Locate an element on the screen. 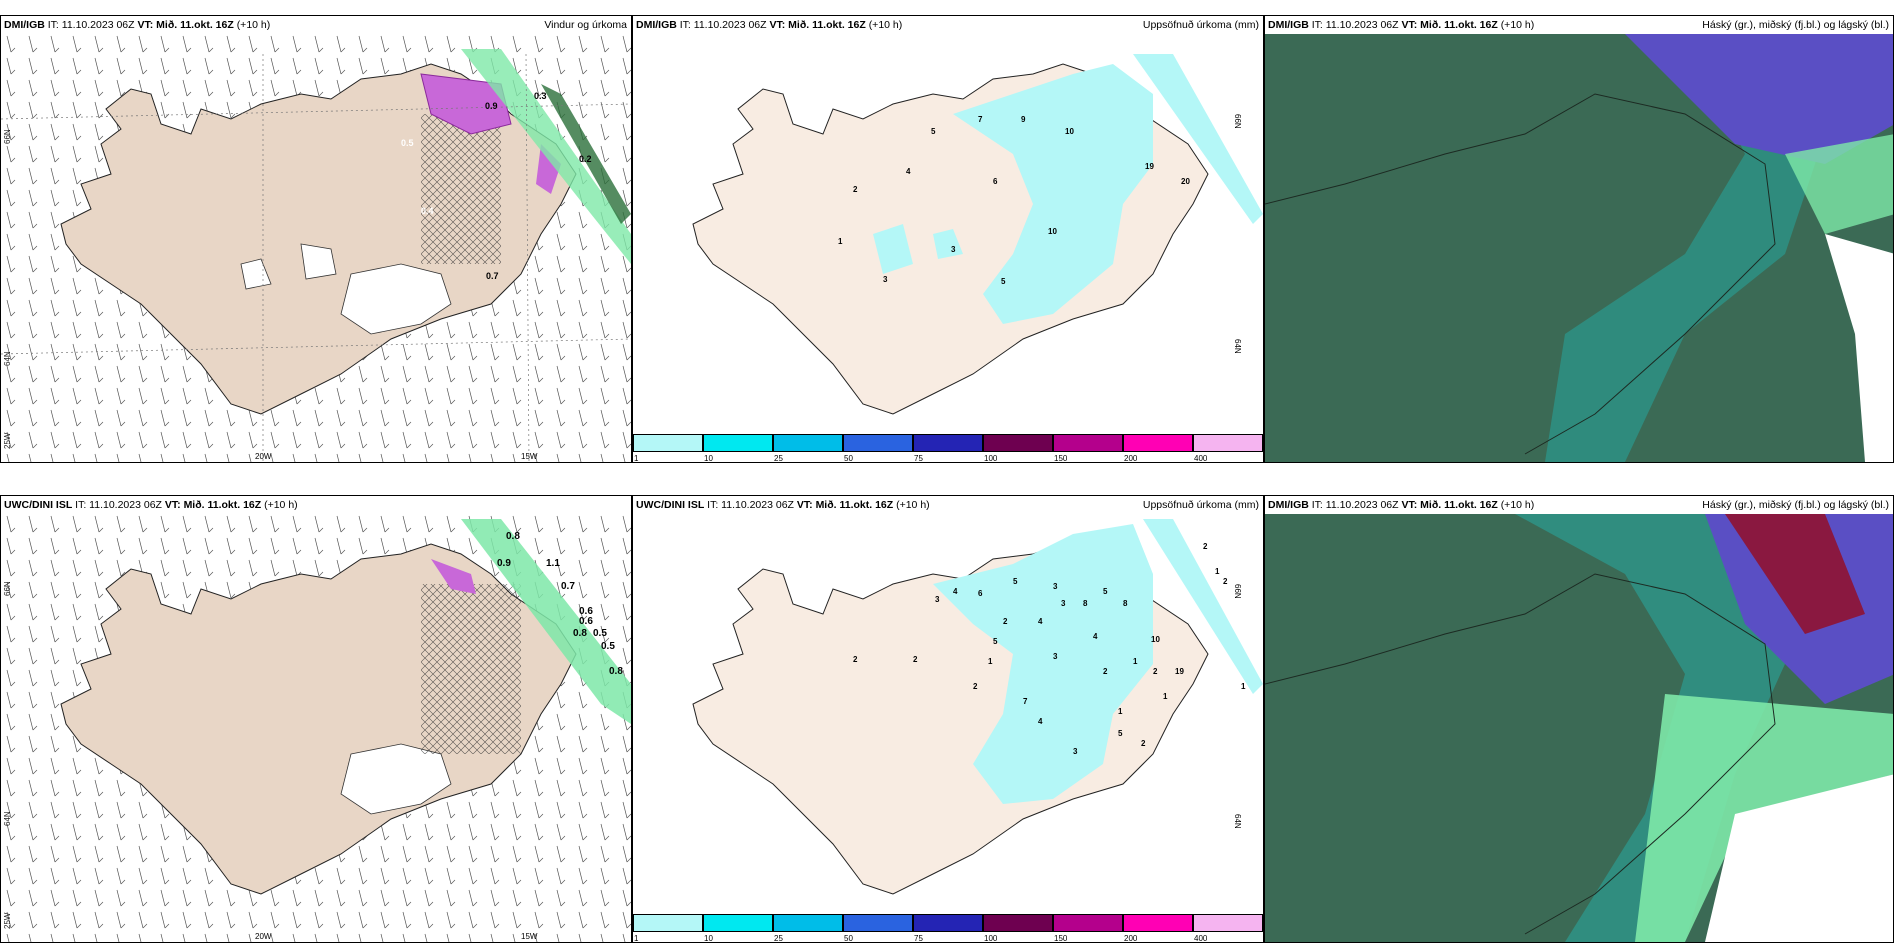 This screenshot has height=950, width=1900. lon-line is located at coordinates (527, 257).